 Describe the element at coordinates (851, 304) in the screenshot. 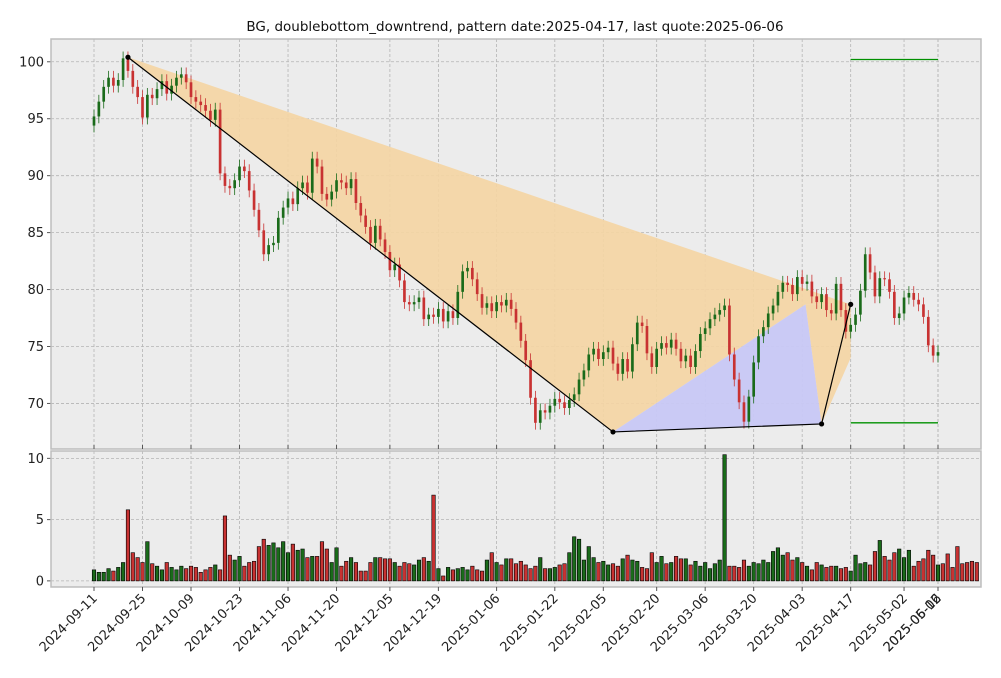

I see `pattern-point` at that location.